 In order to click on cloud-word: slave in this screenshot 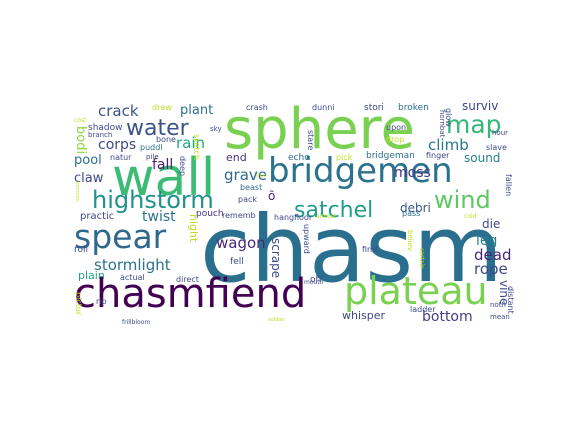, I will do `click(496, 147)`.